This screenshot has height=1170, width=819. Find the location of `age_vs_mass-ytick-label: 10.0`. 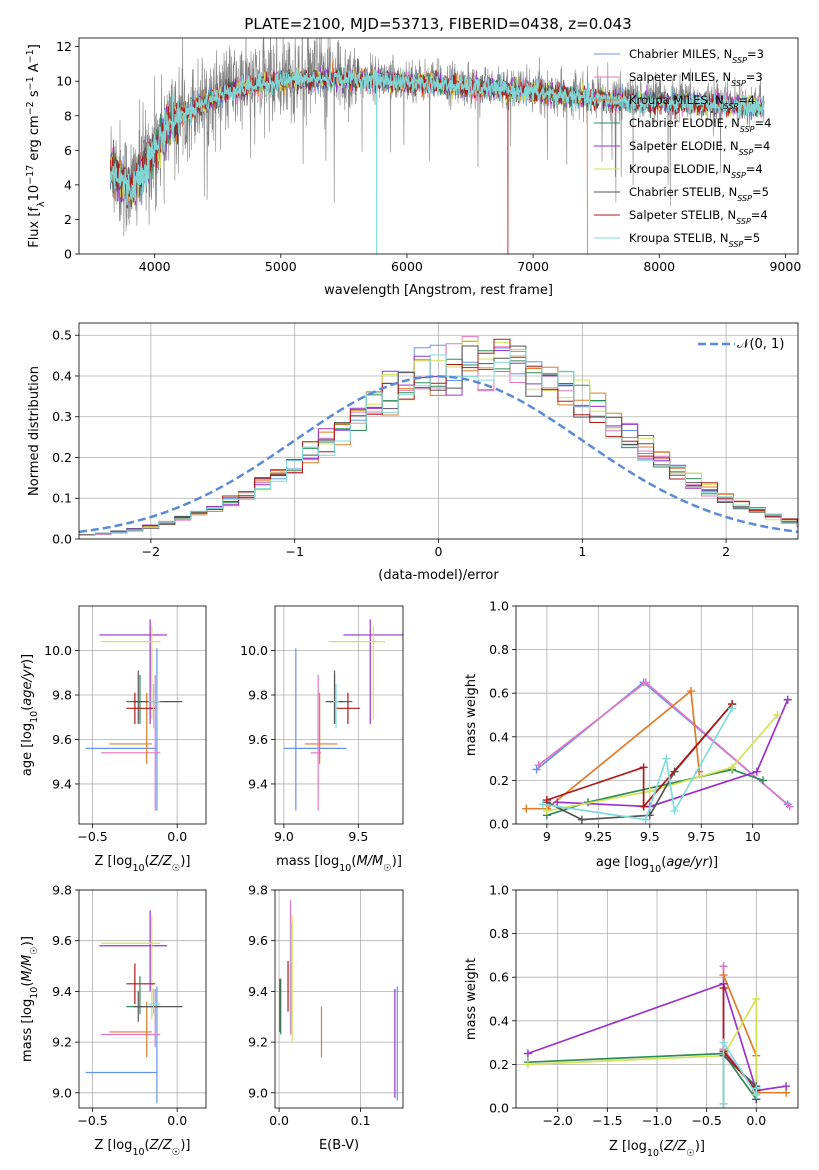

age_vs_mass-ytick-label: 10.0 is located at coordinates (254, 650).